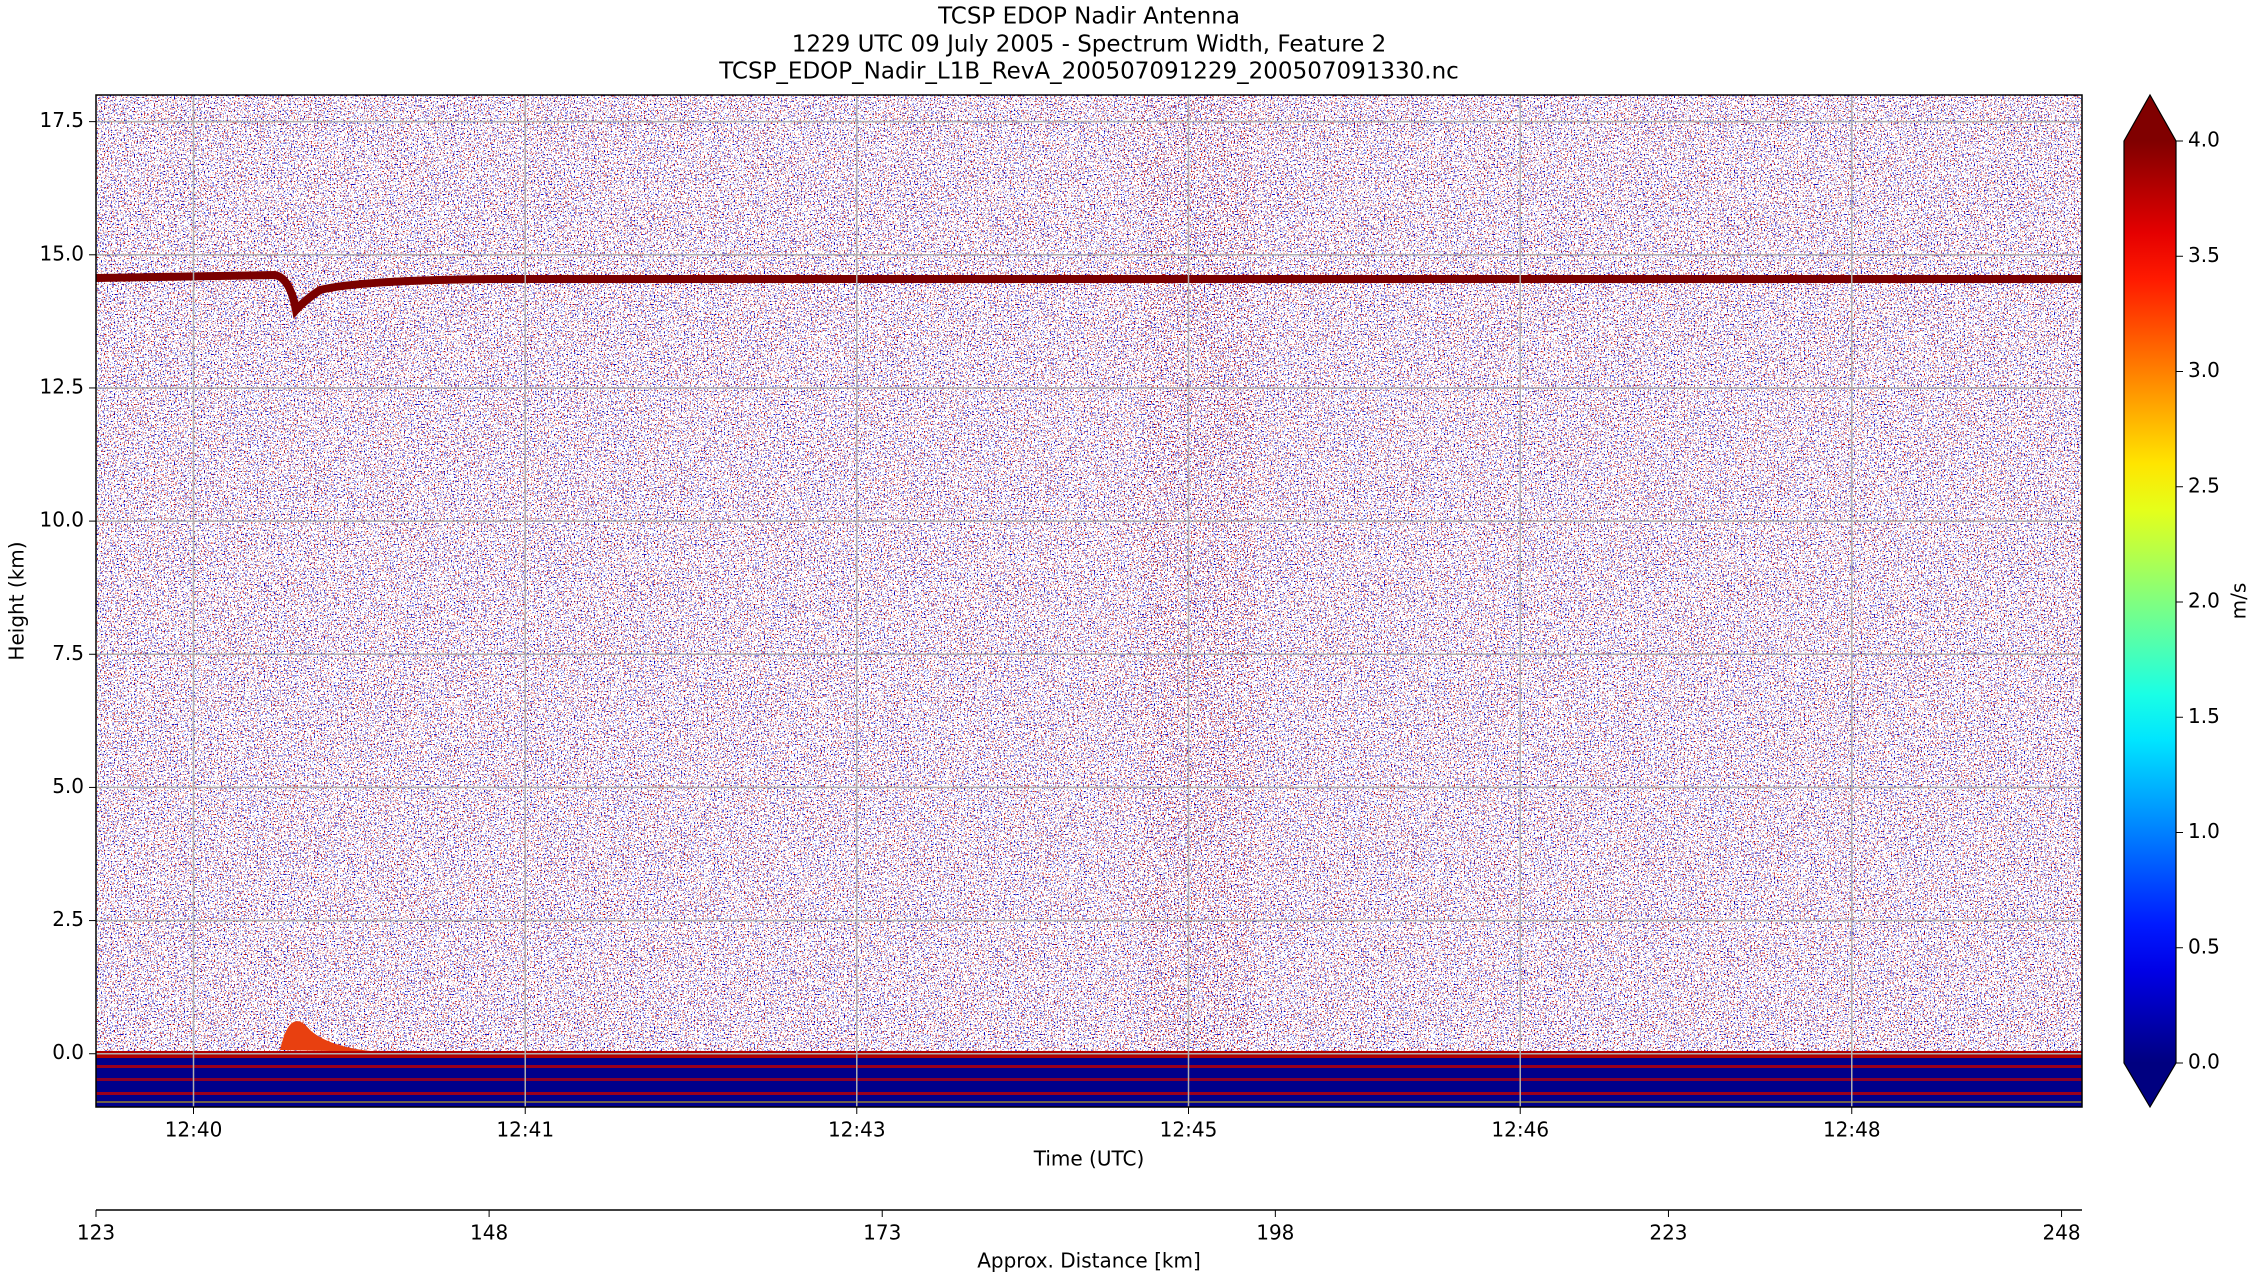  Describe the element at coordinates (68, 919) in the screenshot. I see `y-tick-label: 2.5` at that location.